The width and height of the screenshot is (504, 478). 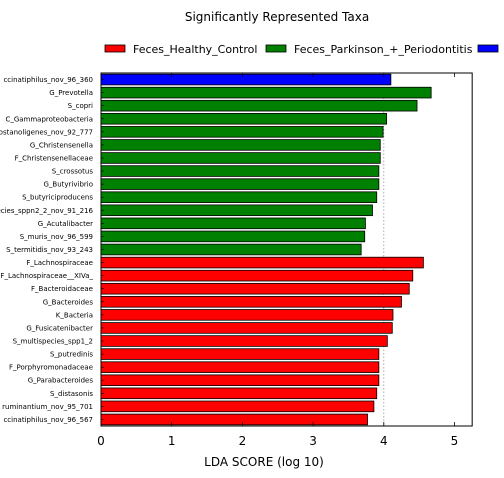 What do you see at coordinates (383, 49) in the screenshot?
I see `legend-label-1: Feces_Parkinson_+_Periodontitis` at bounding box center [383, 49].